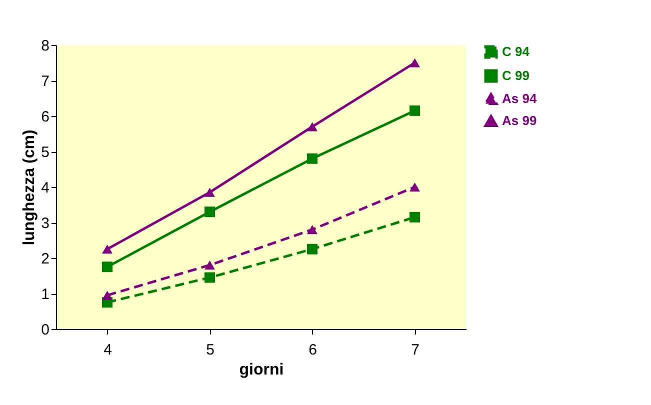 The width and height of the screenshot is (651, 405). Describe the element at coordinates (415, 350) in the screenshot. I see `x-tick-label: 7` at that location.